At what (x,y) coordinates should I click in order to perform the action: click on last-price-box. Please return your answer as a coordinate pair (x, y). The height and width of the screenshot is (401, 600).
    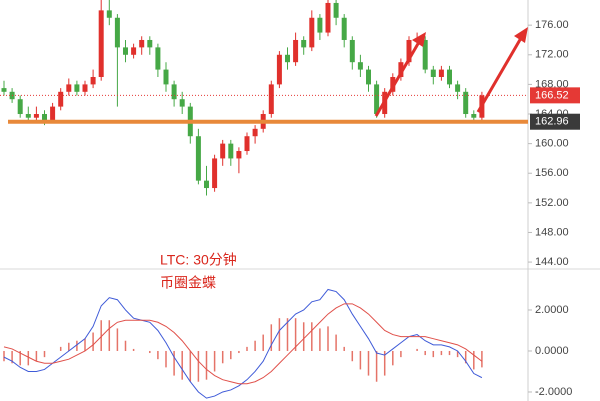
    Looking at the image, I should click on (555, 95).